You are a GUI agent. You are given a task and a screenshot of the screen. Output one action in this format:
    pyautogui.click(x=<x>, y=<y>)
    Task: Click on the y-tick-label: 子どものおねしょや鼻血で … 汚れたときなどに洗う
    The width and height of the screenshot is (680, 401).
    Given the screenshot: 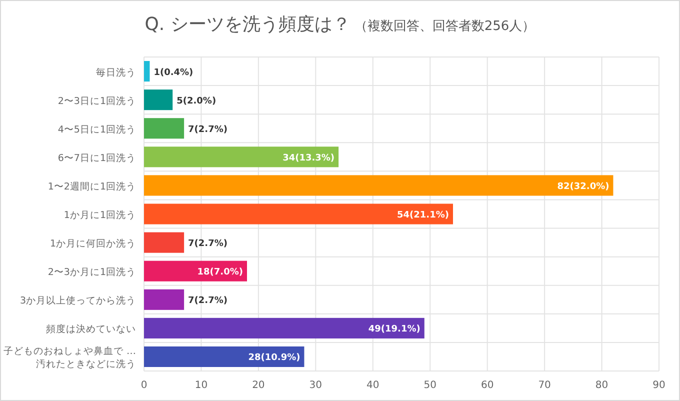 What is the action you would take?
    pyautogui.click(x=69, y=357)
    